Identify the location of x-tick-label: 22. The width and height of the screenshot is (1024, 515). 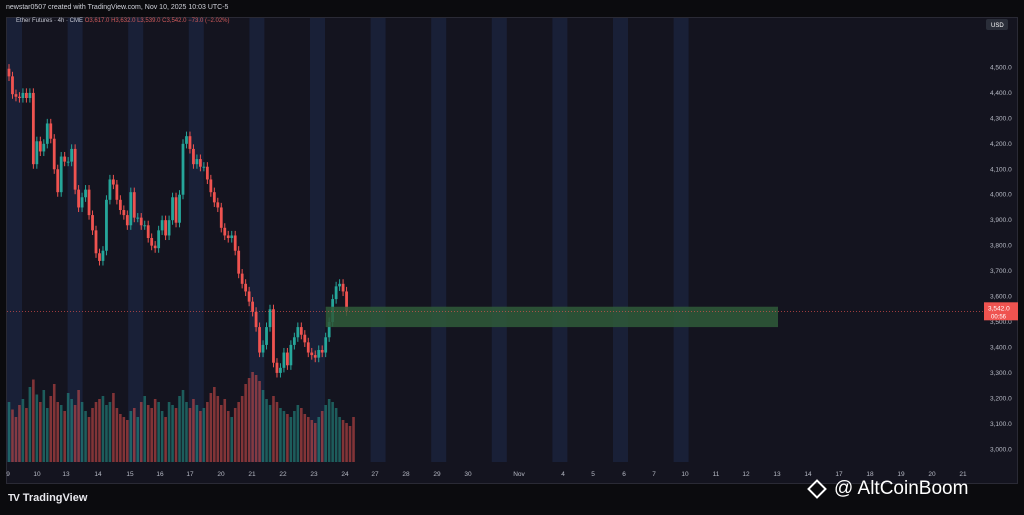
(283, 474).